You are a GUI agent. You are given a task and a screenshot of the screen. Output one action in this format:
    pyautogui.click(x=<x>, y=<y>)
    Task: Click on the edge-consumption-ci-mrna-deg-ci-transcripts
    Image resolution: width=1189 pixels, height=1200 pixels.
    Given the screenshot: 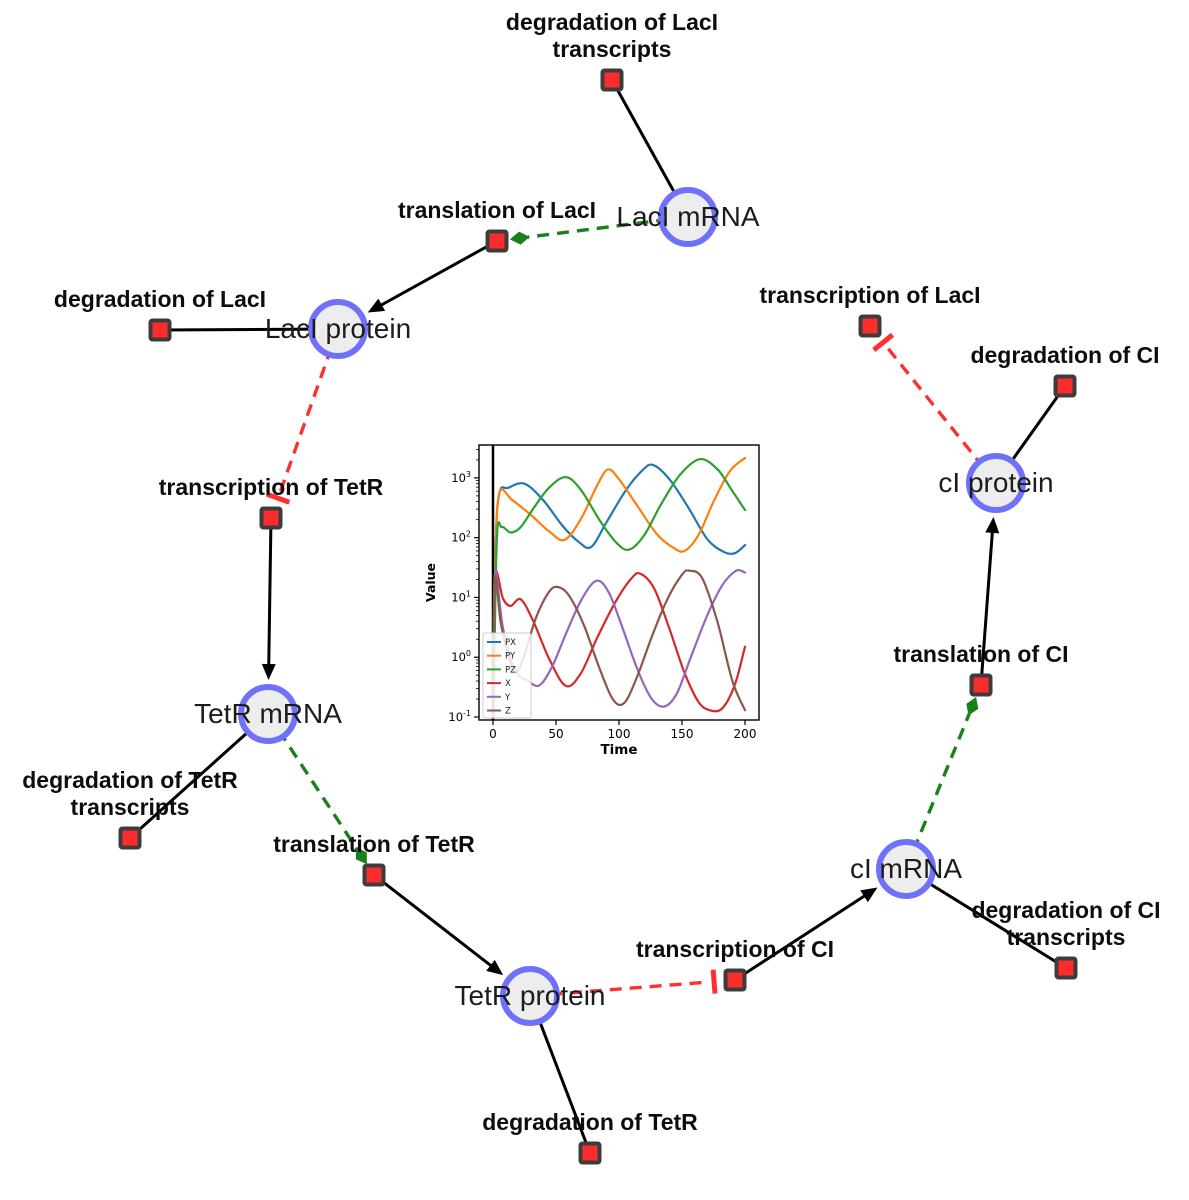 What is the action you would take?
    pyautogui.click(x=986, y=918)
    